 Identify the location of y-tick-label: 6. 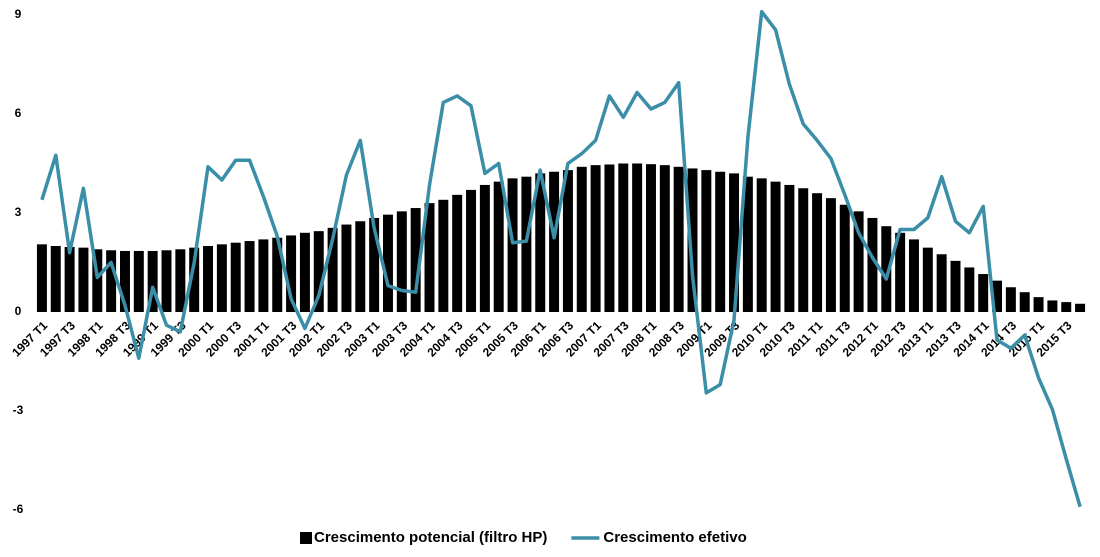
(18, 113).